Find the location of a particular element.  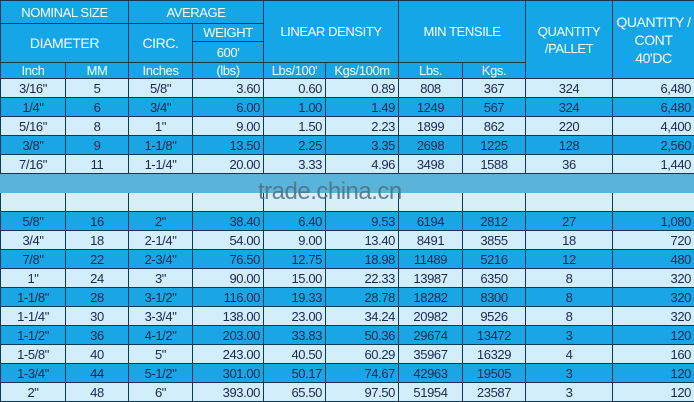

cell-qty-pallet: 8 is located at coordinates (569, 297).